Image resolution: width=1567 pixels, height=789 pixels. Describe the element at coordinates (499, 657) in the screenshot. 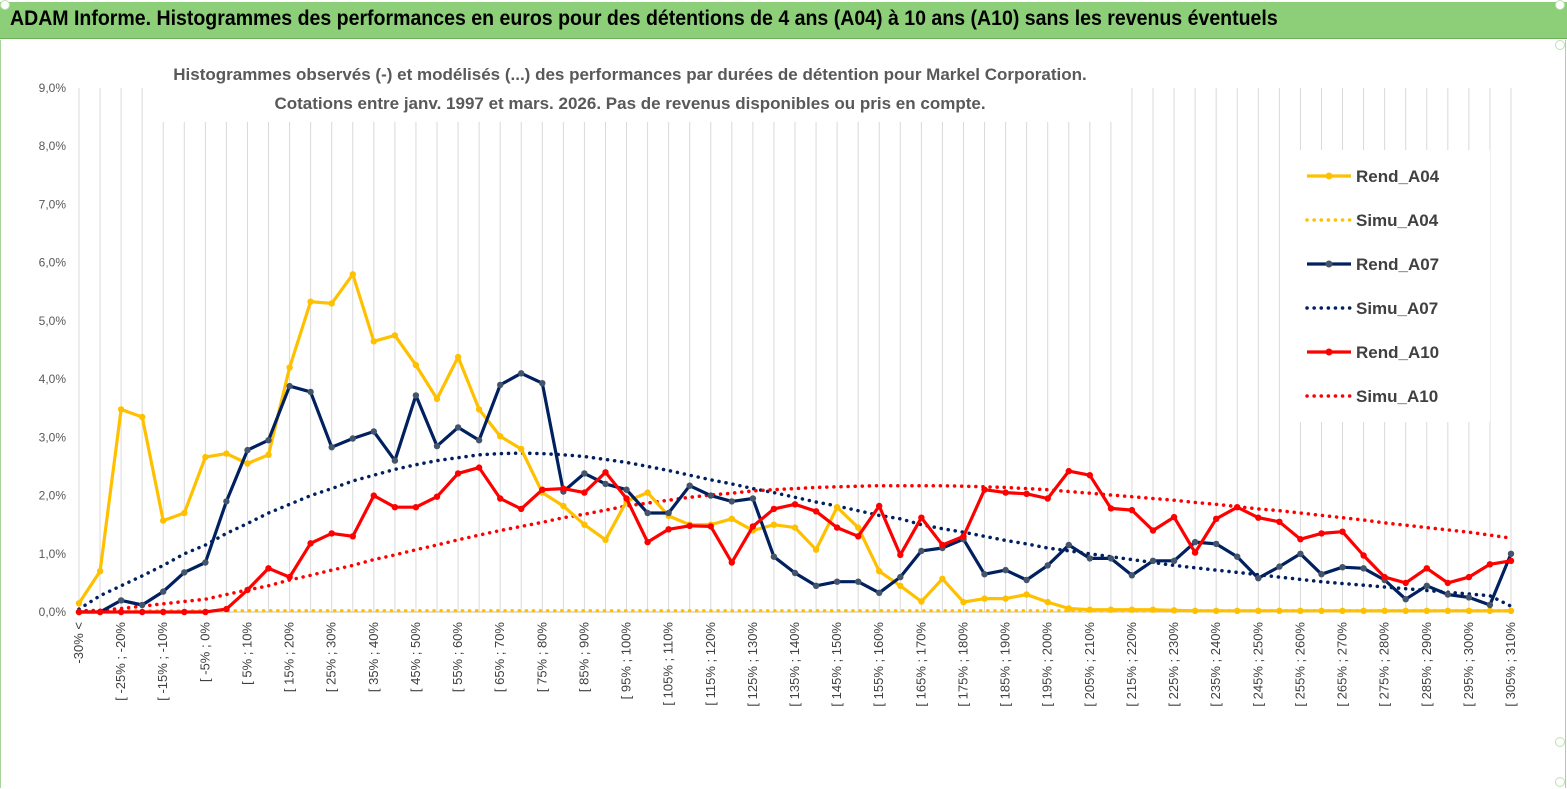

I see `x-tick-label: [ 65% ; 70%` at that location.